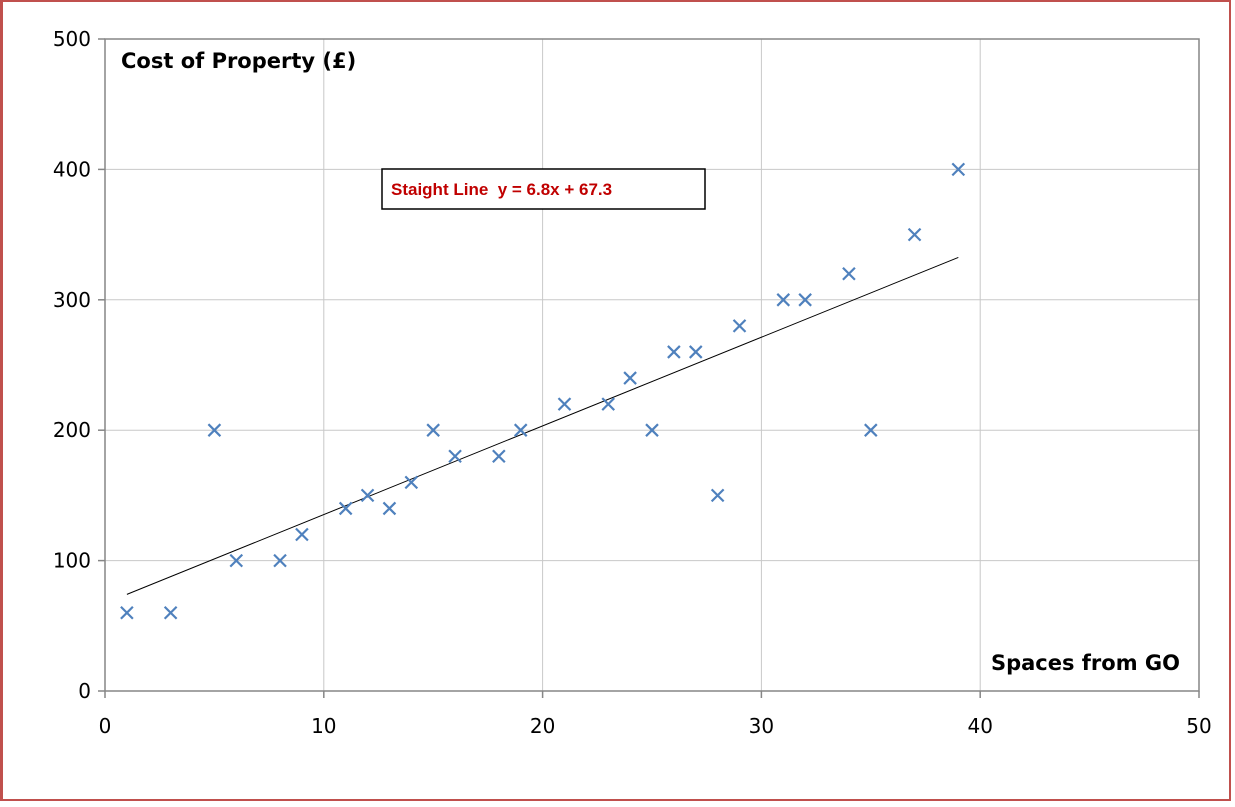  I want to click on y-axis-title: Cost of Property (£), so click(238, 61).